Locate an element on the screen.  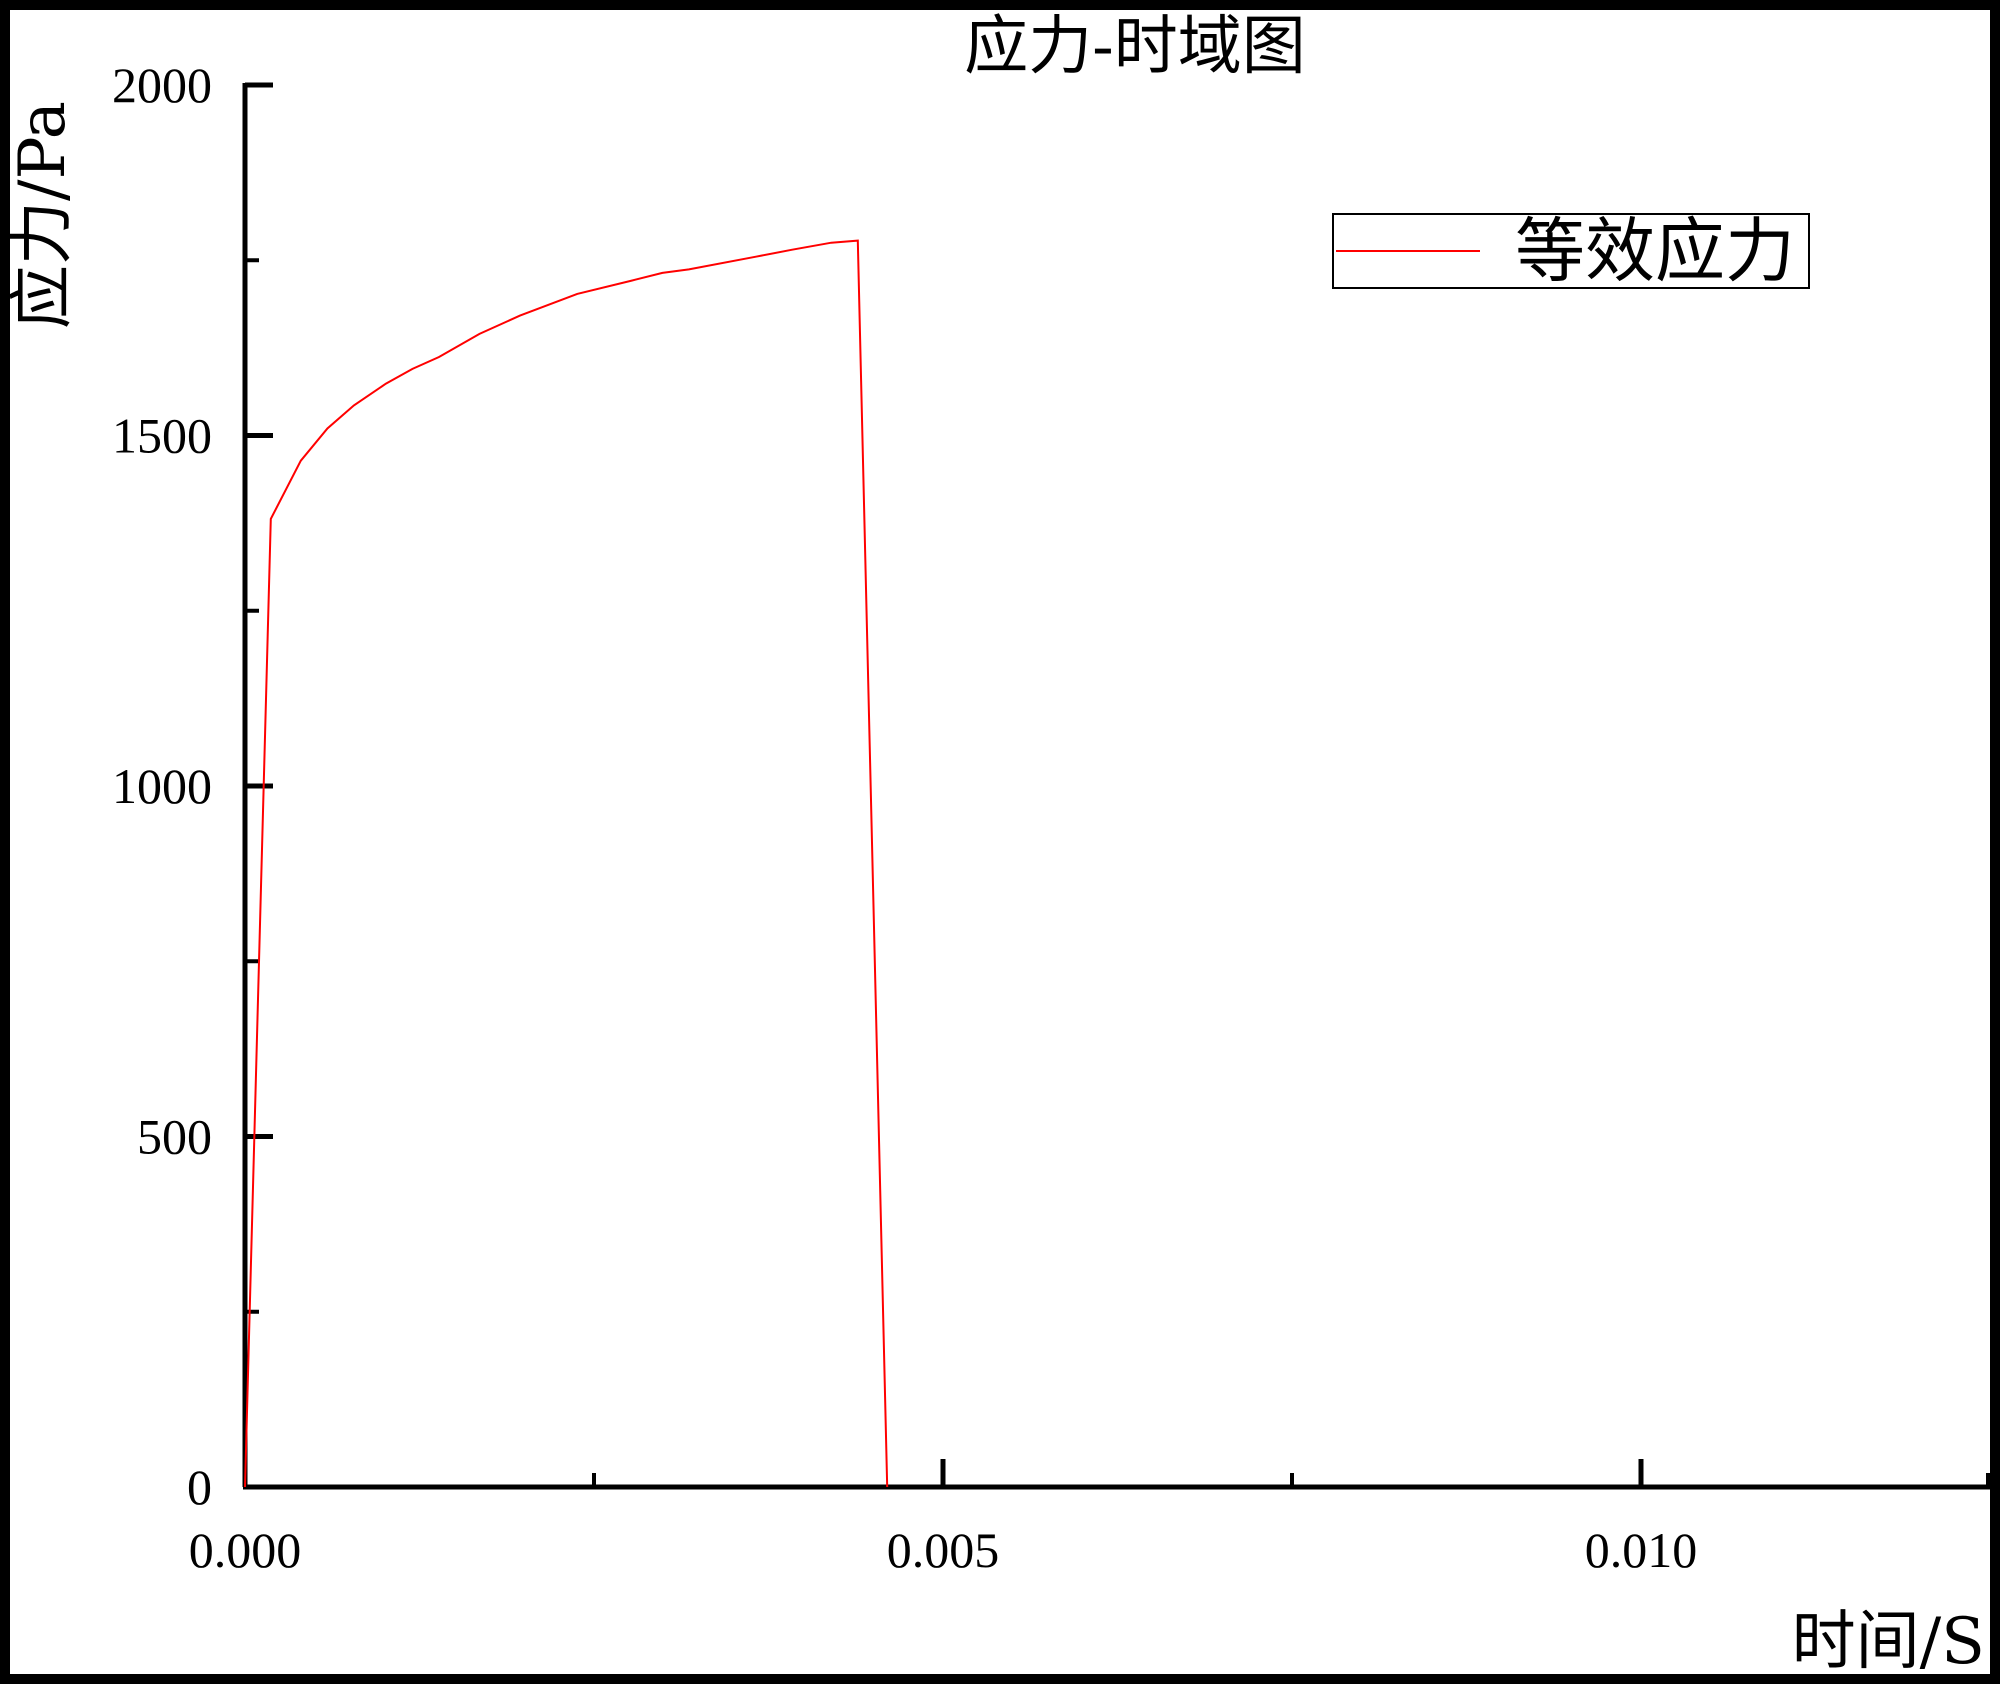
legend-label: 等效应力 is located at coordinates (1655, 251).